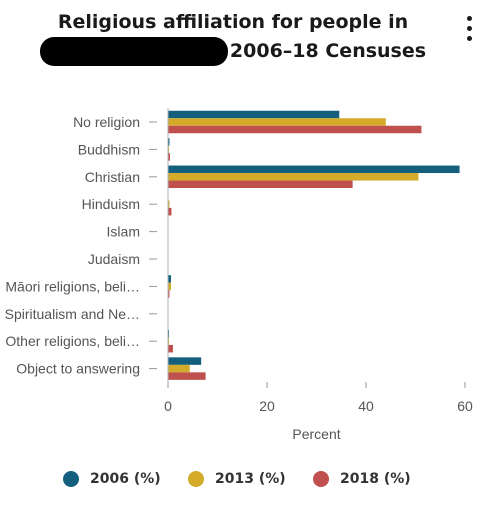 This screenshot has height=510, width=500. I want to click on category-label: Christian, so click(112, 177).